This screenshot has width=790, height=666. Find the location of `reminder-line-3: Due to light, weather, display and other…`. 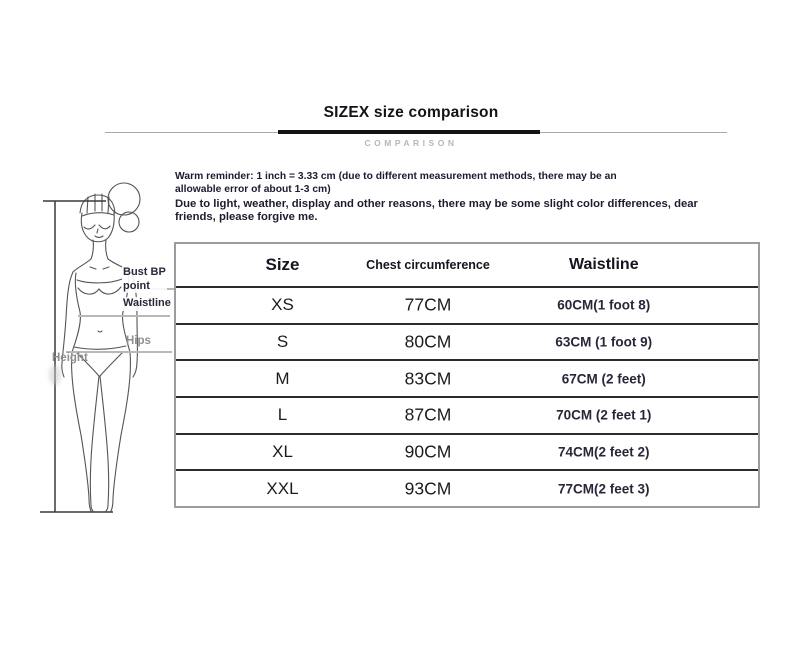

reminder-line-3: Due to light, weather, display and other… is located at coordinates (436, 204).